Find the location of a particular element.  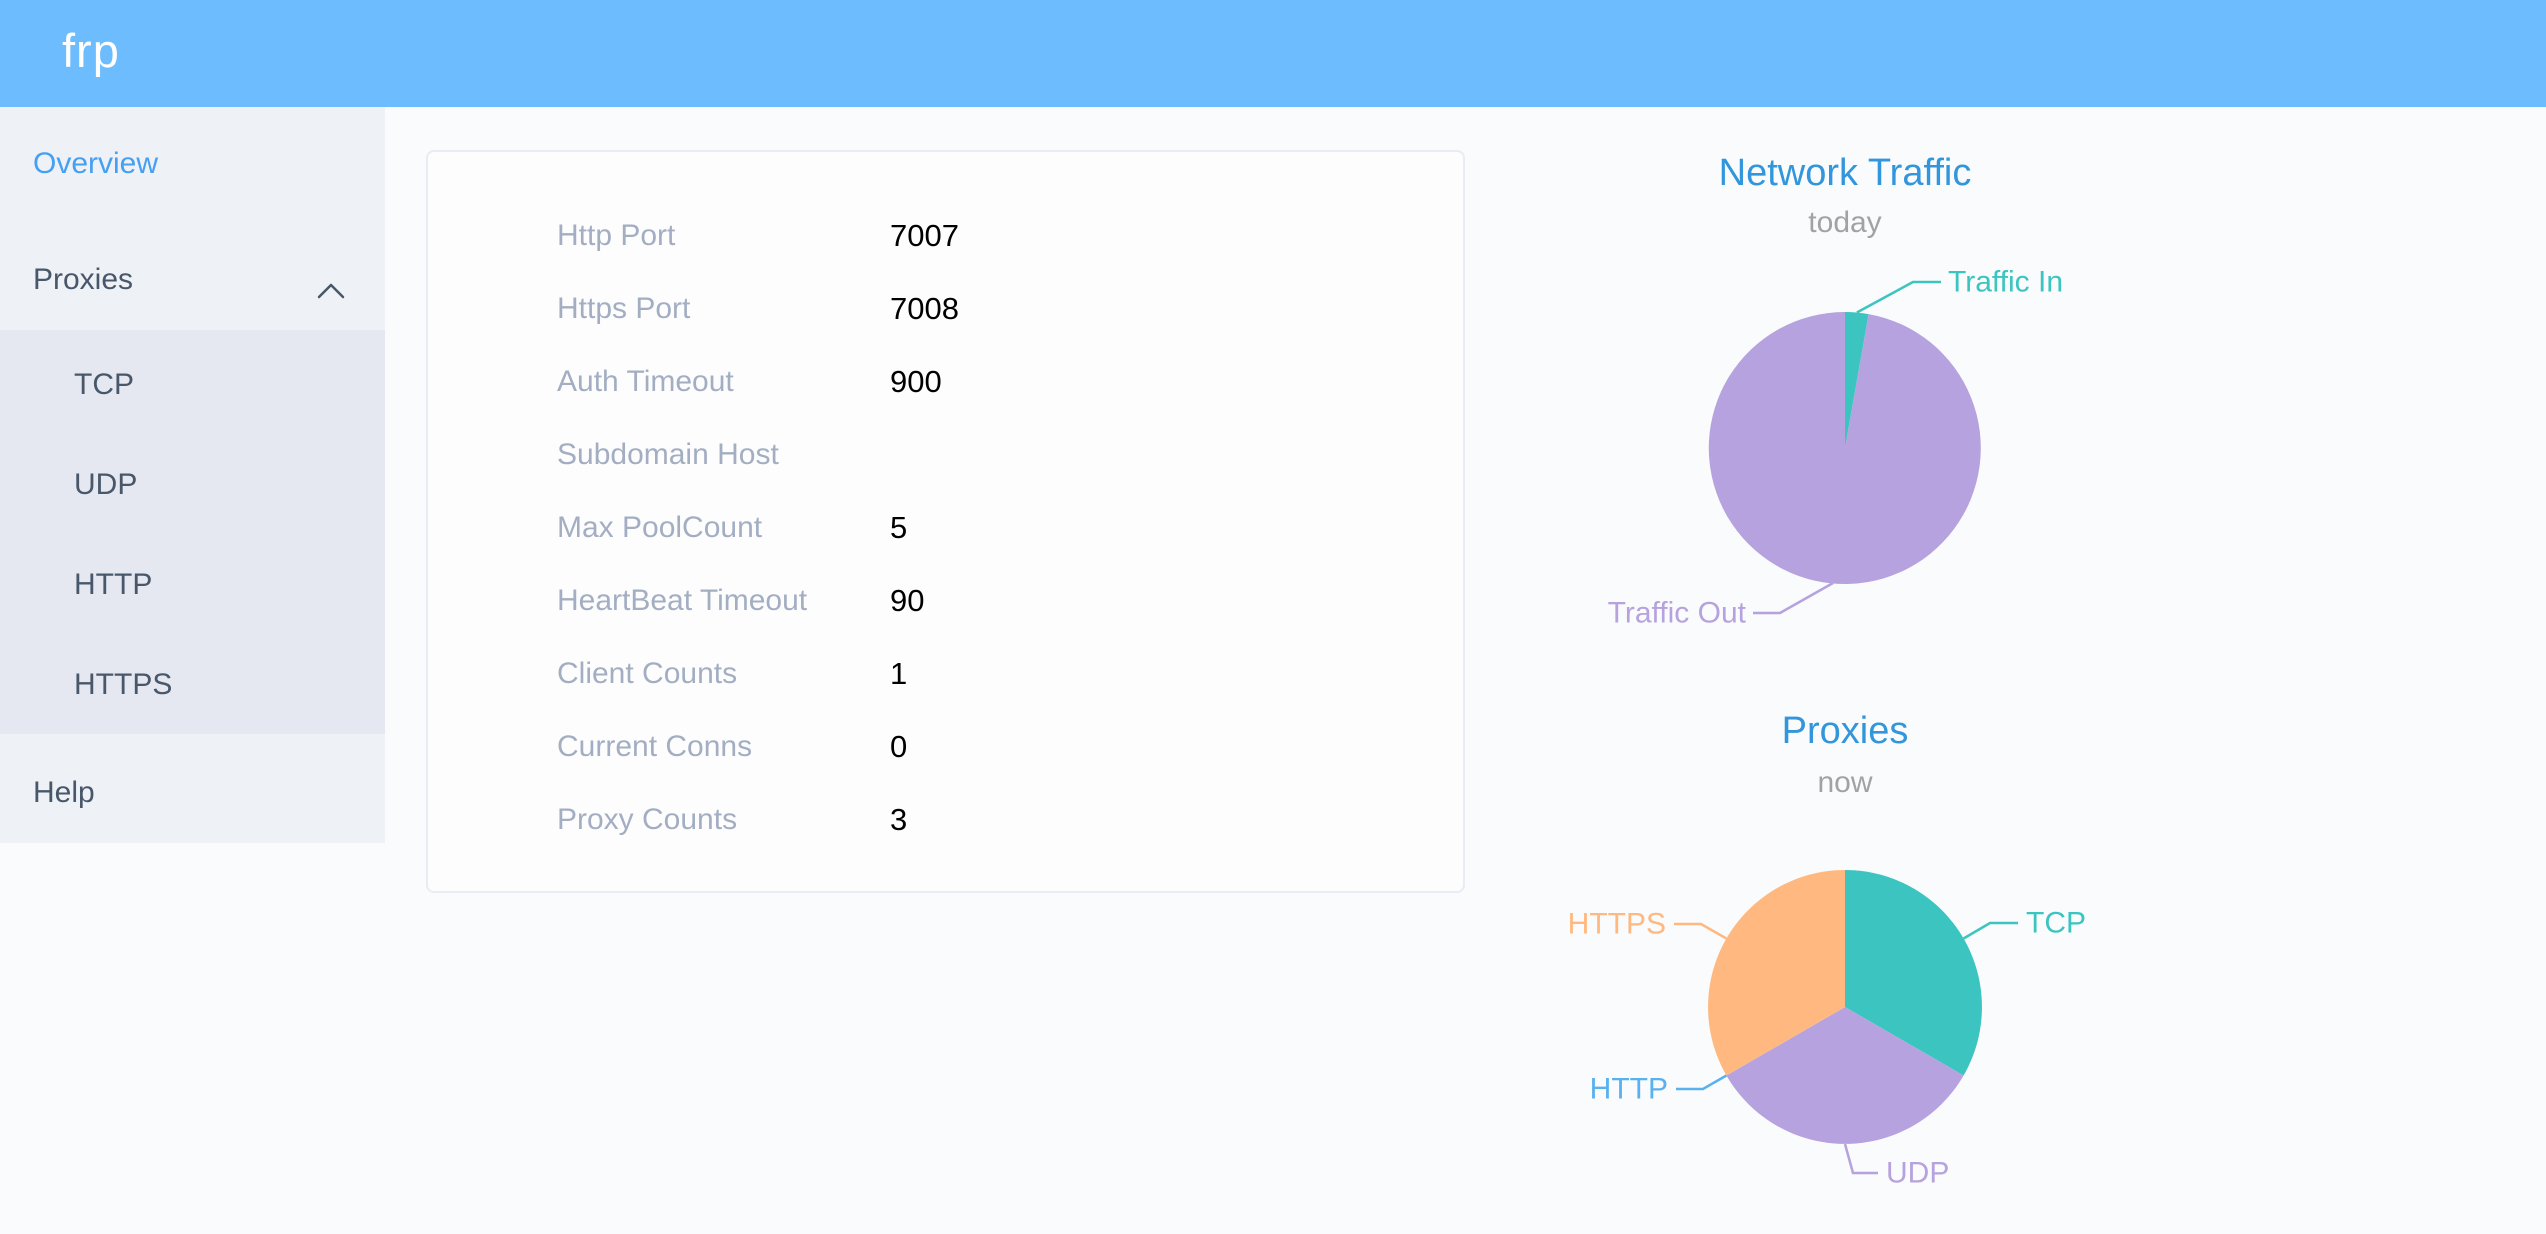

field-value: 90 is located at coordinates (907, 600).